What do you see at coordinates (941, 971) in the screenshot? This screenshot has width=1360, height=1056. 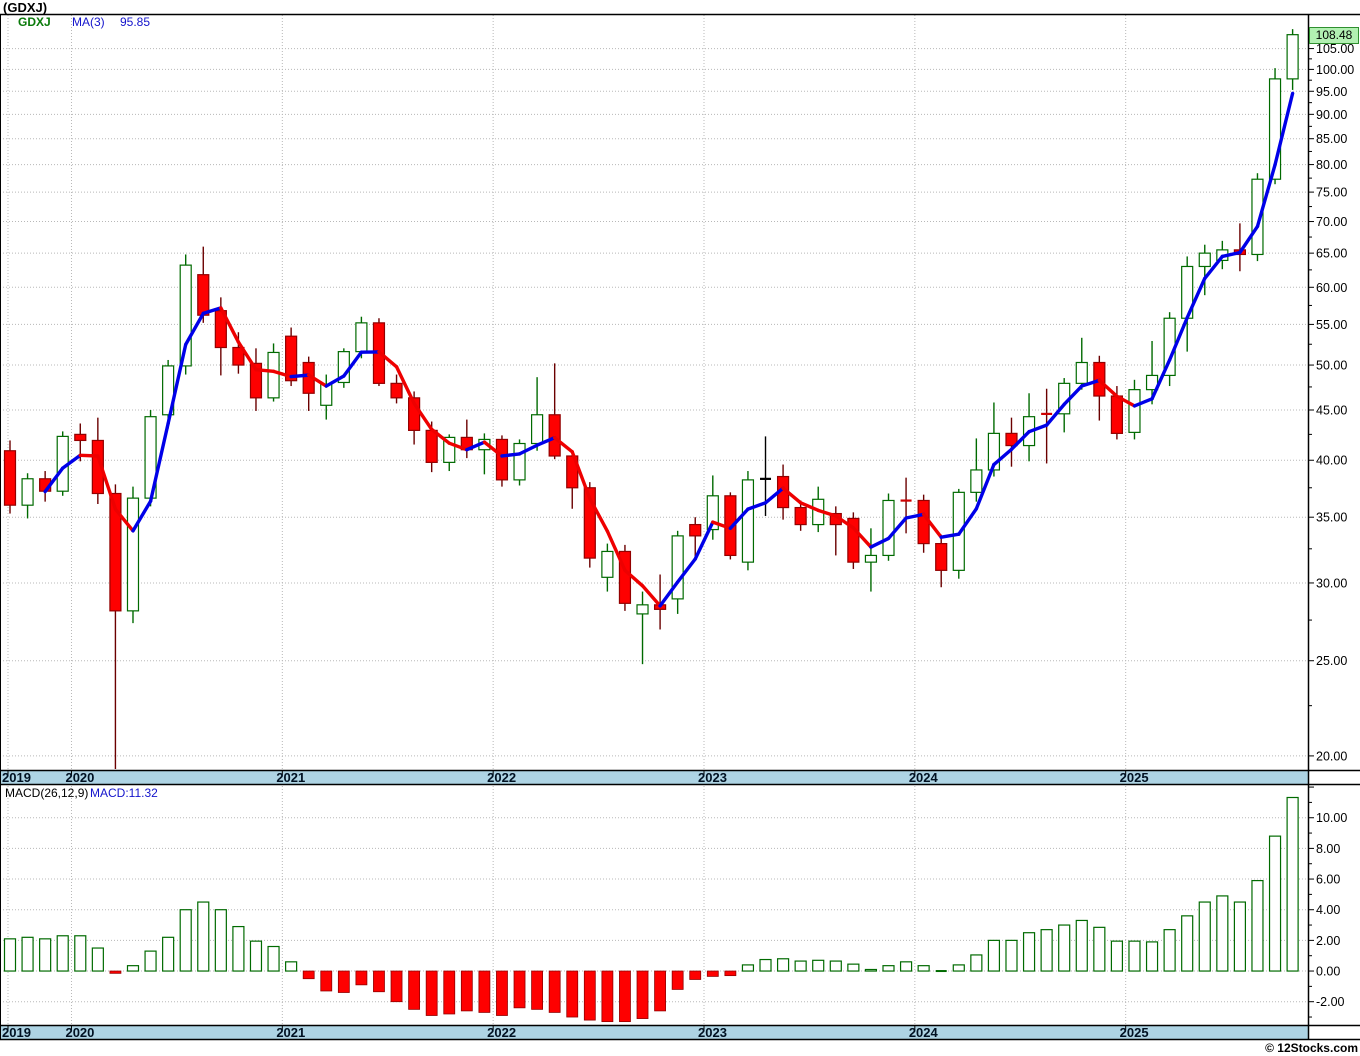 I see `macd-bar-zero` at bounding box center [941, 971].